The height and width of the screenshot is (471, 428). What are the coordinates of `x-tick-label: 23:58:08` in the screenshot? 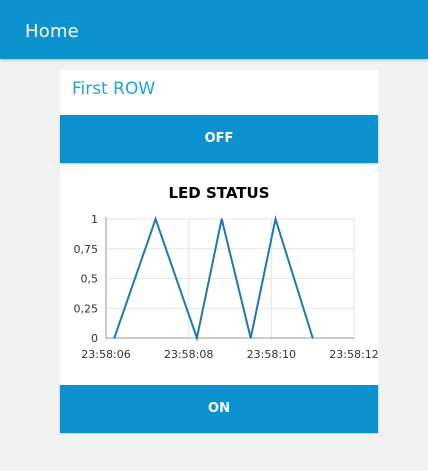 It's located at (188, 354).